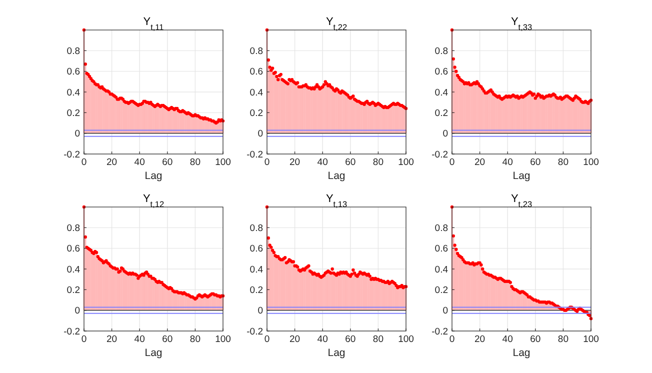 This screenshot has height=373, width=652. I want to click on chart-title: Y$_{t,12}$, so click(153, 200).